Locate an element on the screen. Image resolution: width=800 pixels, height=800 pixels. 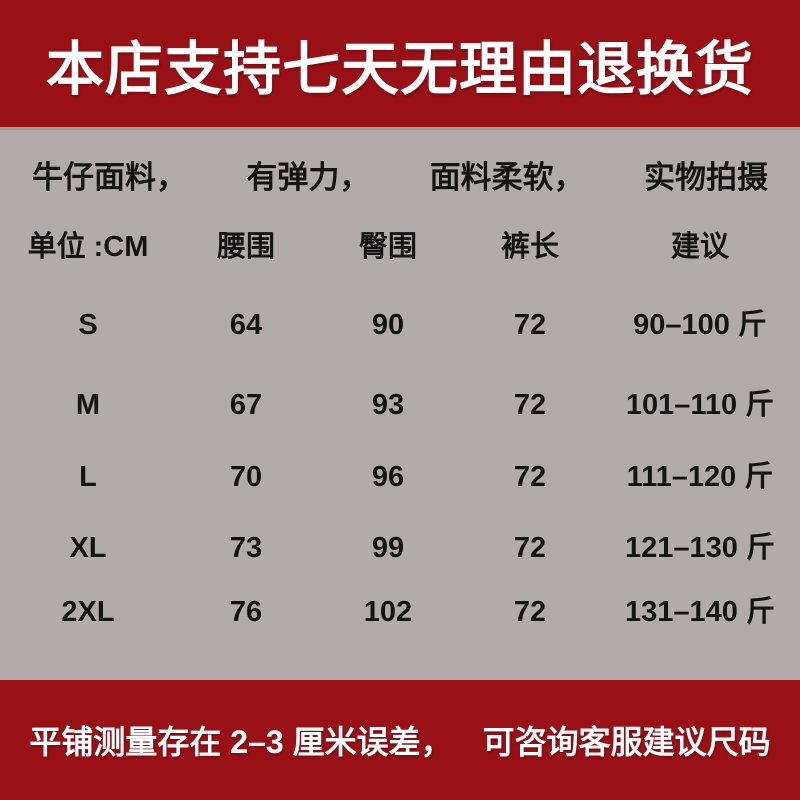
table-cell-waist: 73 is located at coordinates (246, 548).